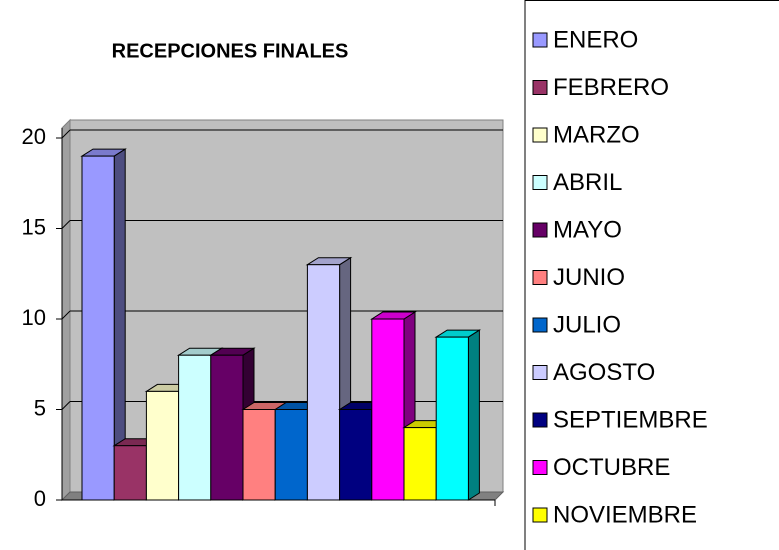 This screenshot has height=550, width=779. What do you see at coordinates (625, 514) in the screenshot?
I see `legend-label: NOVIEMBRE` at bounding box center [625, 514].